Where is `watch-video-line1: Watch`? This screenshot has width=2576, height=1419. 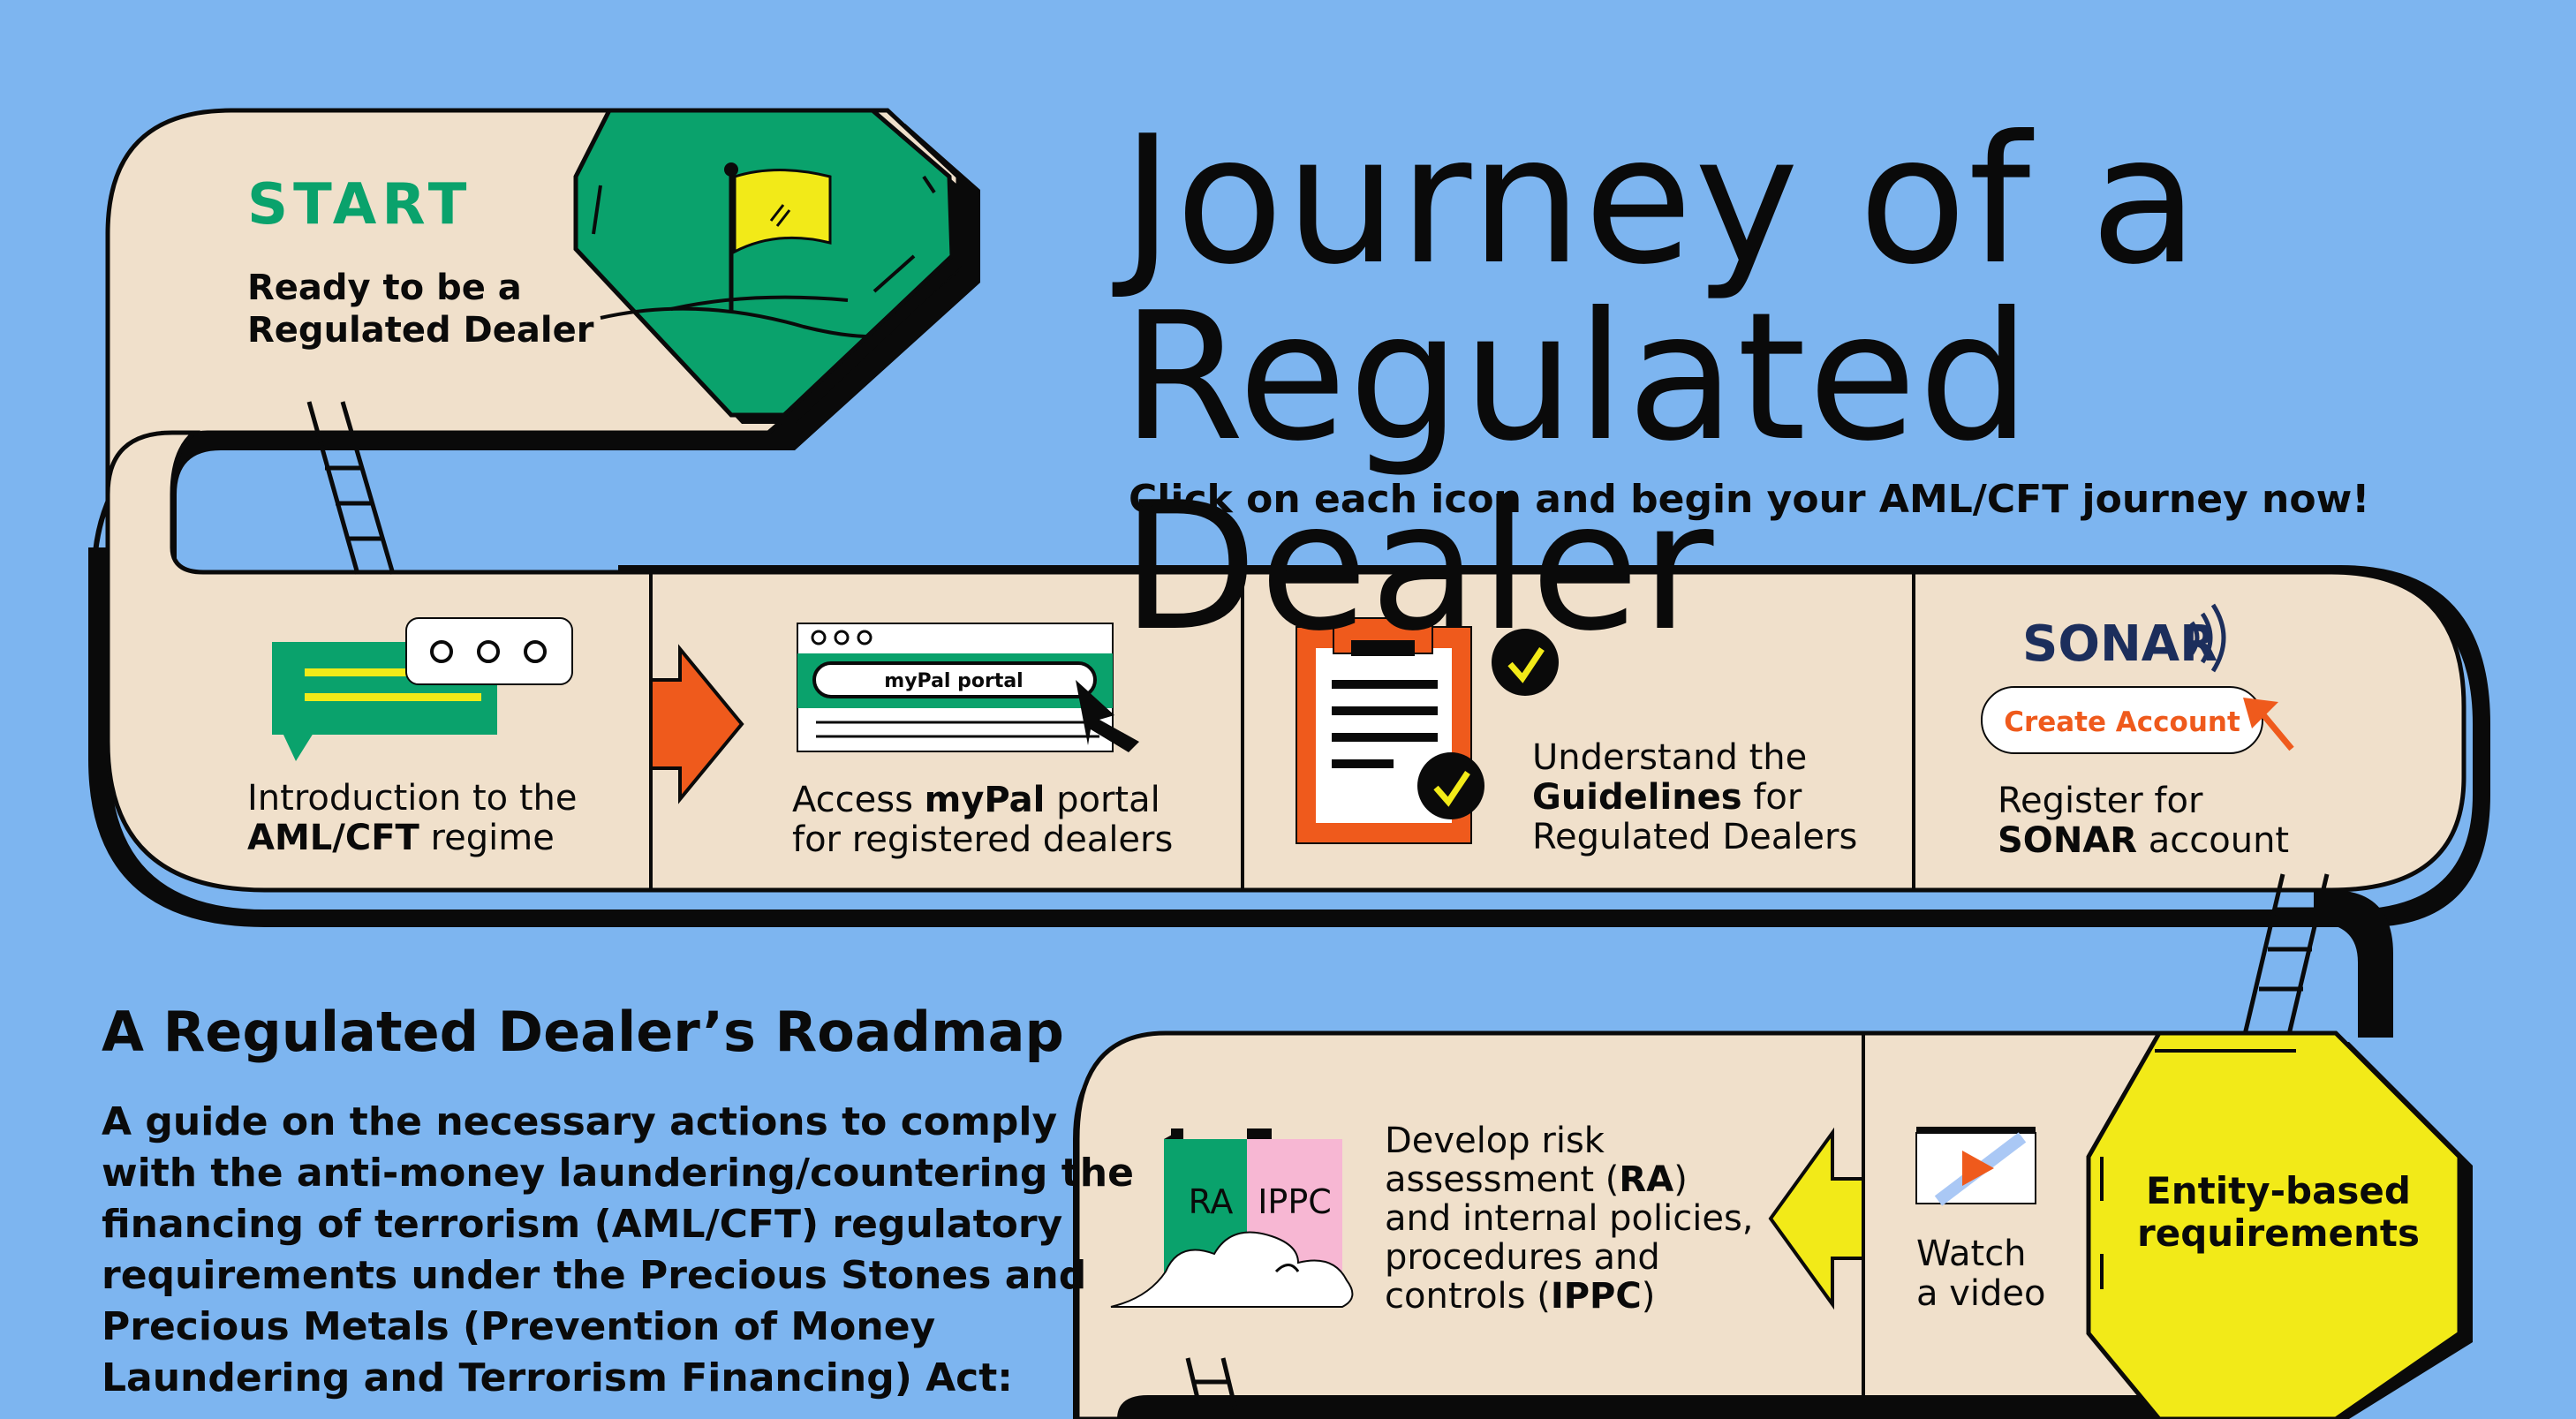
watch-video-line1: Watch is located at coordinates (1972, 1254).